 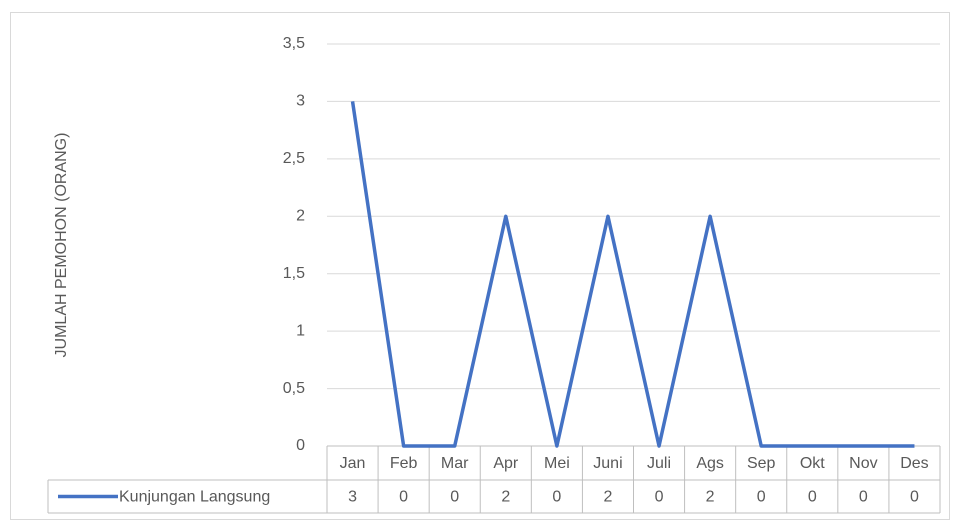 What do you see at coordinates (659, 463) in the screenshot?
I see `x-tick-label: Juli` at bounding box center [659, 463].